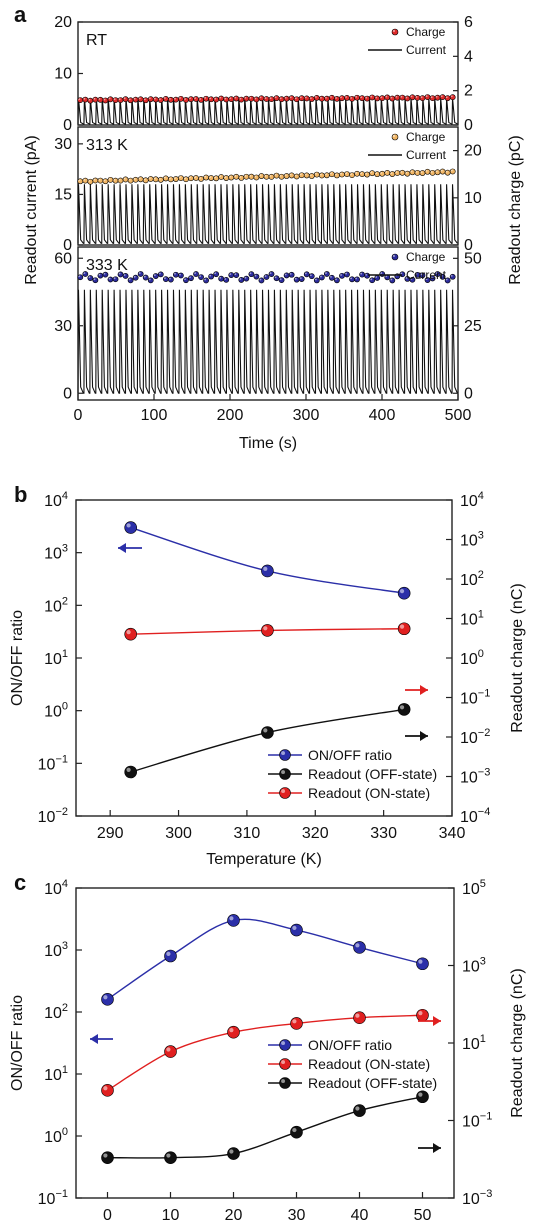 The width and height of the screenshot is (534, 1230). What do you see at coordinates (426, 137) in the screenshot?
I see `legend-charge-label: Charge` at bounding box center [426, 137].